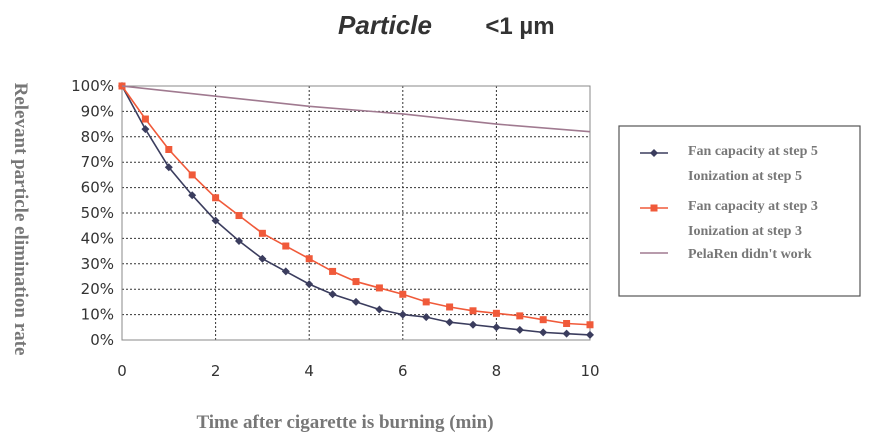 The height and width of the screenshot is (437, 880). Describe the element at coordinates (97, 111) in the screenshot. I see `y-tick-label: 90%` at that location.